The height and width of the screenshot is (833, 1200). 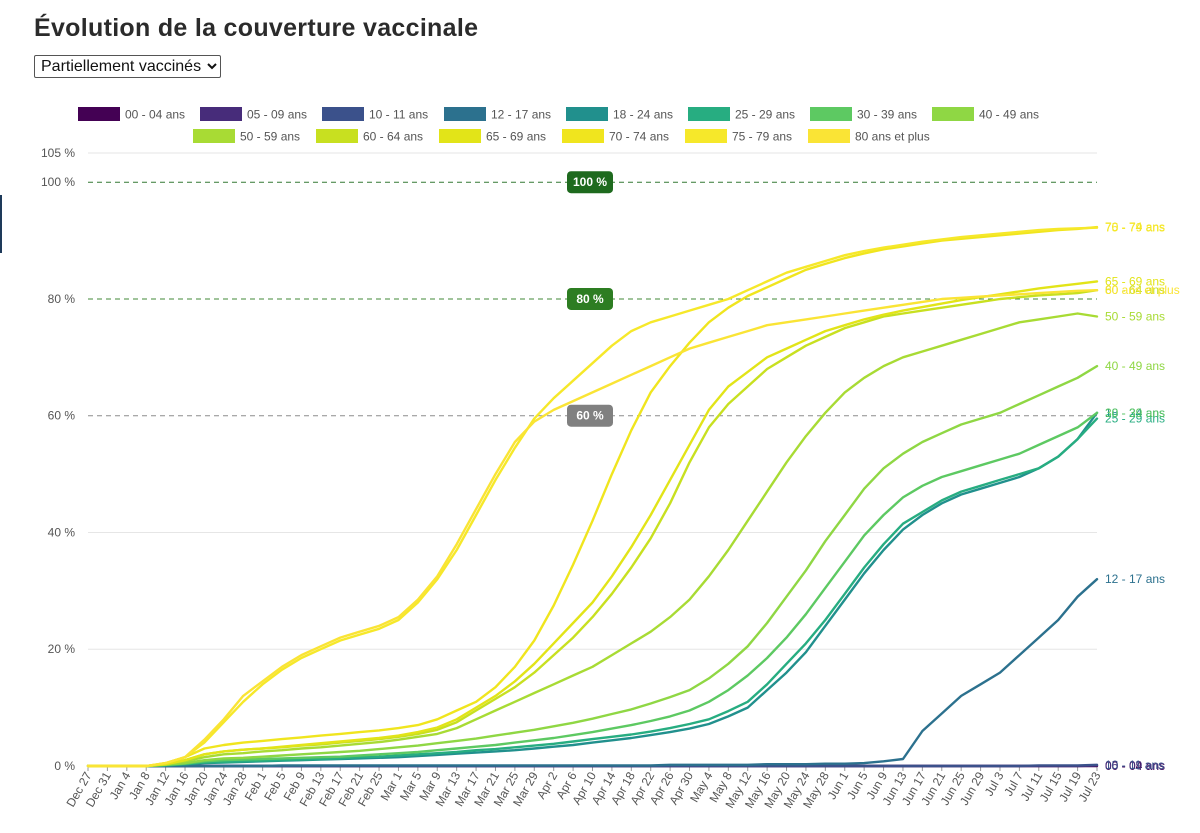 I want to click on series-end-label: 10 - 11 ans, so click(x=1134, y=765).